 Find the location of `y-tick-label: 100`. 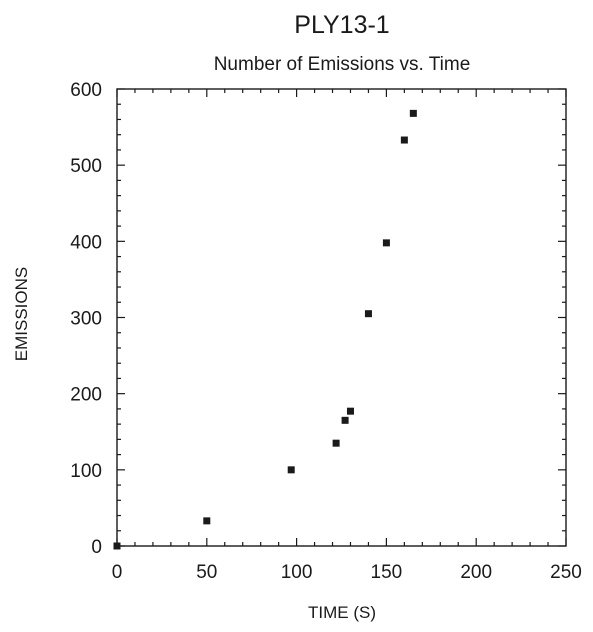

y-tick-label: 100 is located at coordinates (86, 471).